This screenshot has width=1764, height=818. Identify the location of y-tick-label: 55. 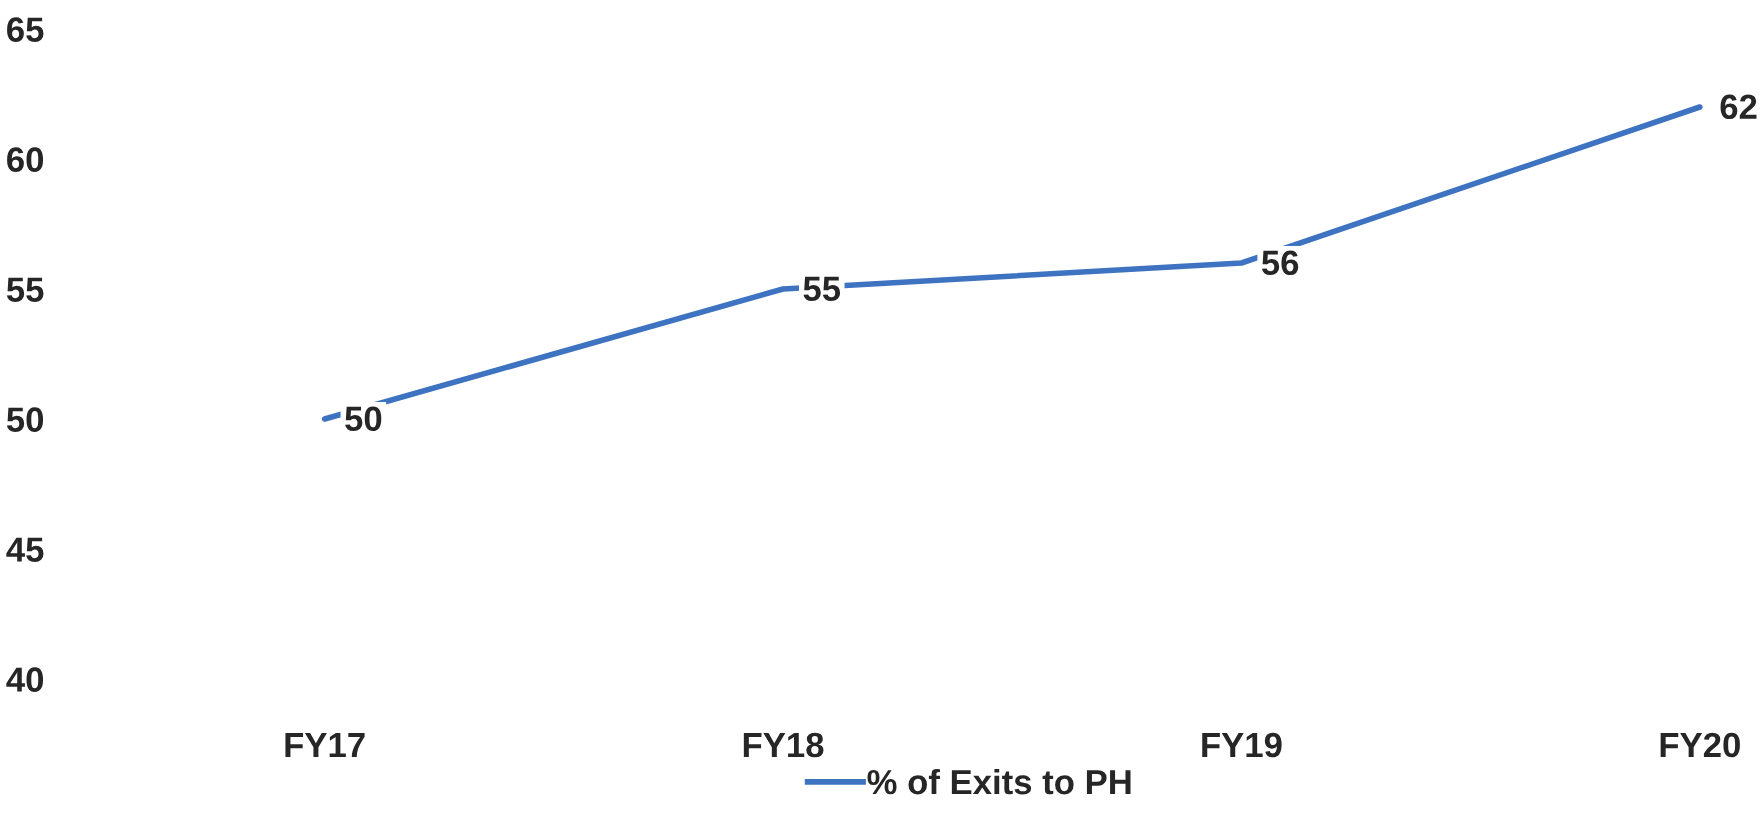
(25, 289).